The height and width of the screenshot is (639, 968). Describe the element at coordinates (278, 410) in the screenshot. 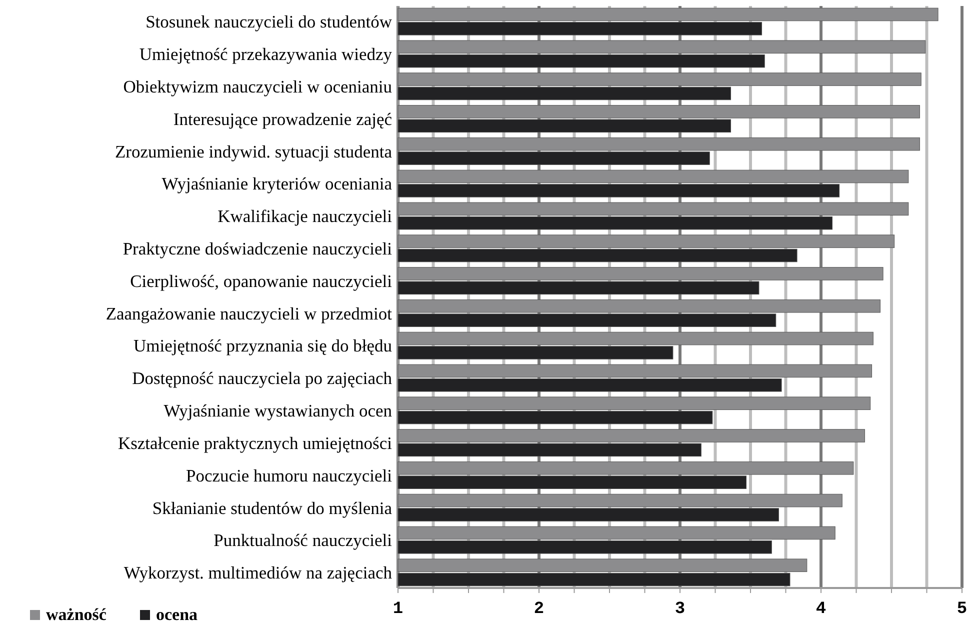

I see `y-tick-label: Wyjaśnianie wystawianych ocen` at that location.